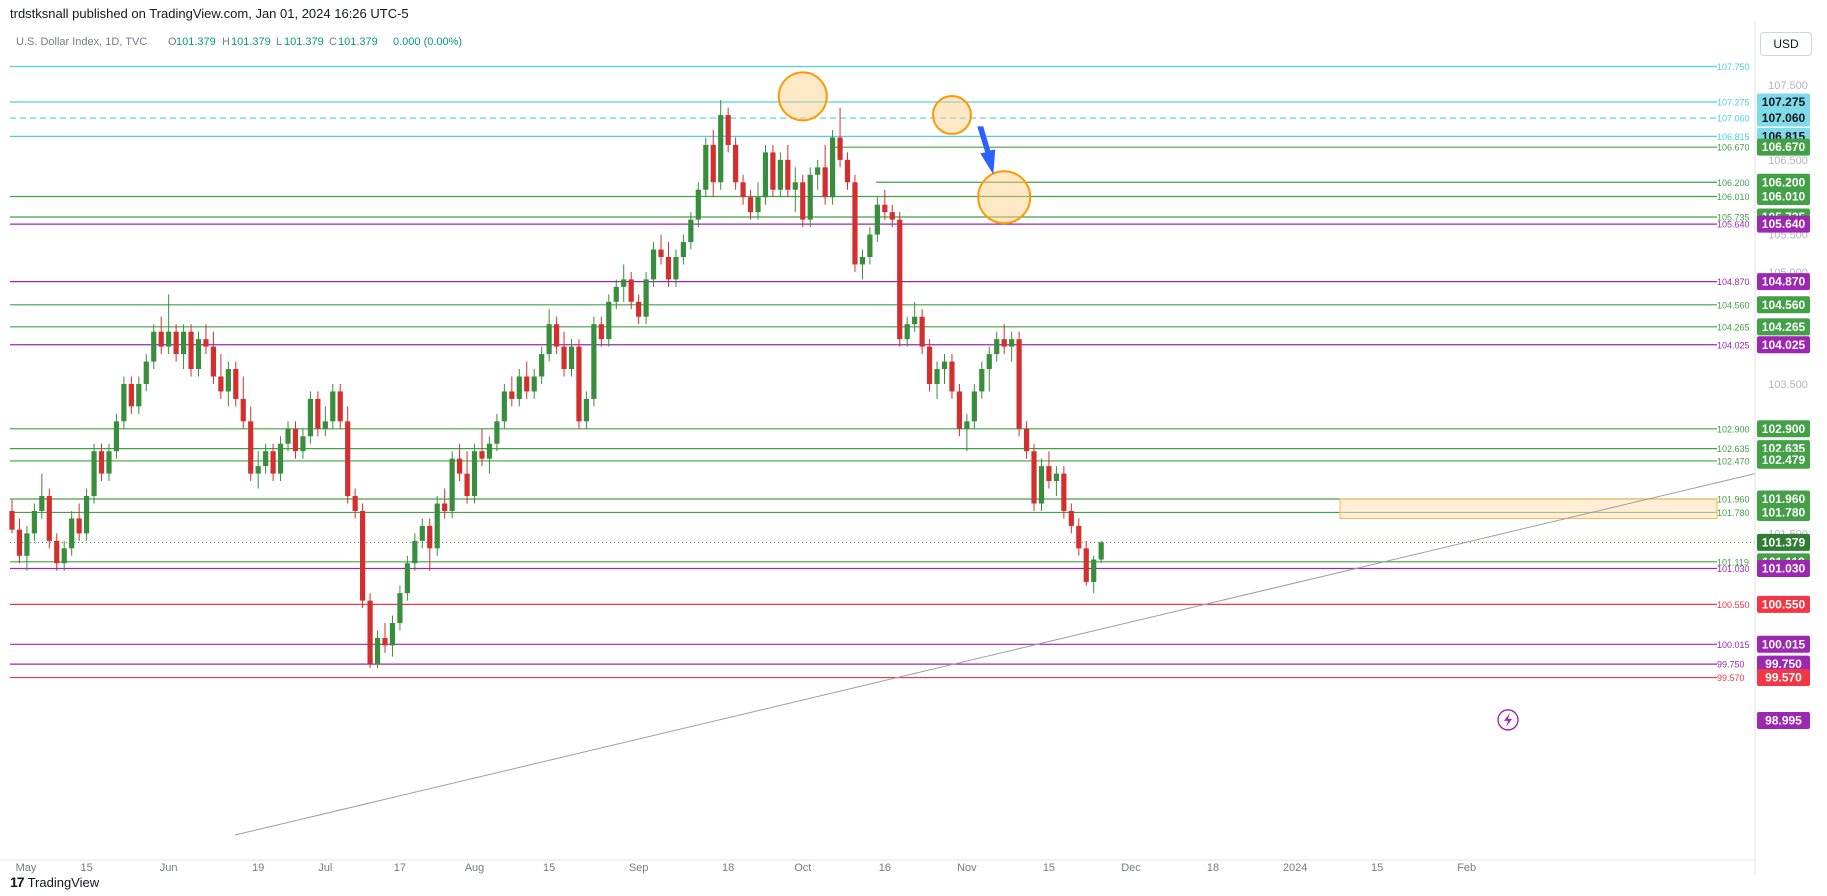 The width and height of the screenshot is (1827, 896). Describe the element at coordinates (1733, 569) in the screenshot. I see `level-label: 101.030` at that location.